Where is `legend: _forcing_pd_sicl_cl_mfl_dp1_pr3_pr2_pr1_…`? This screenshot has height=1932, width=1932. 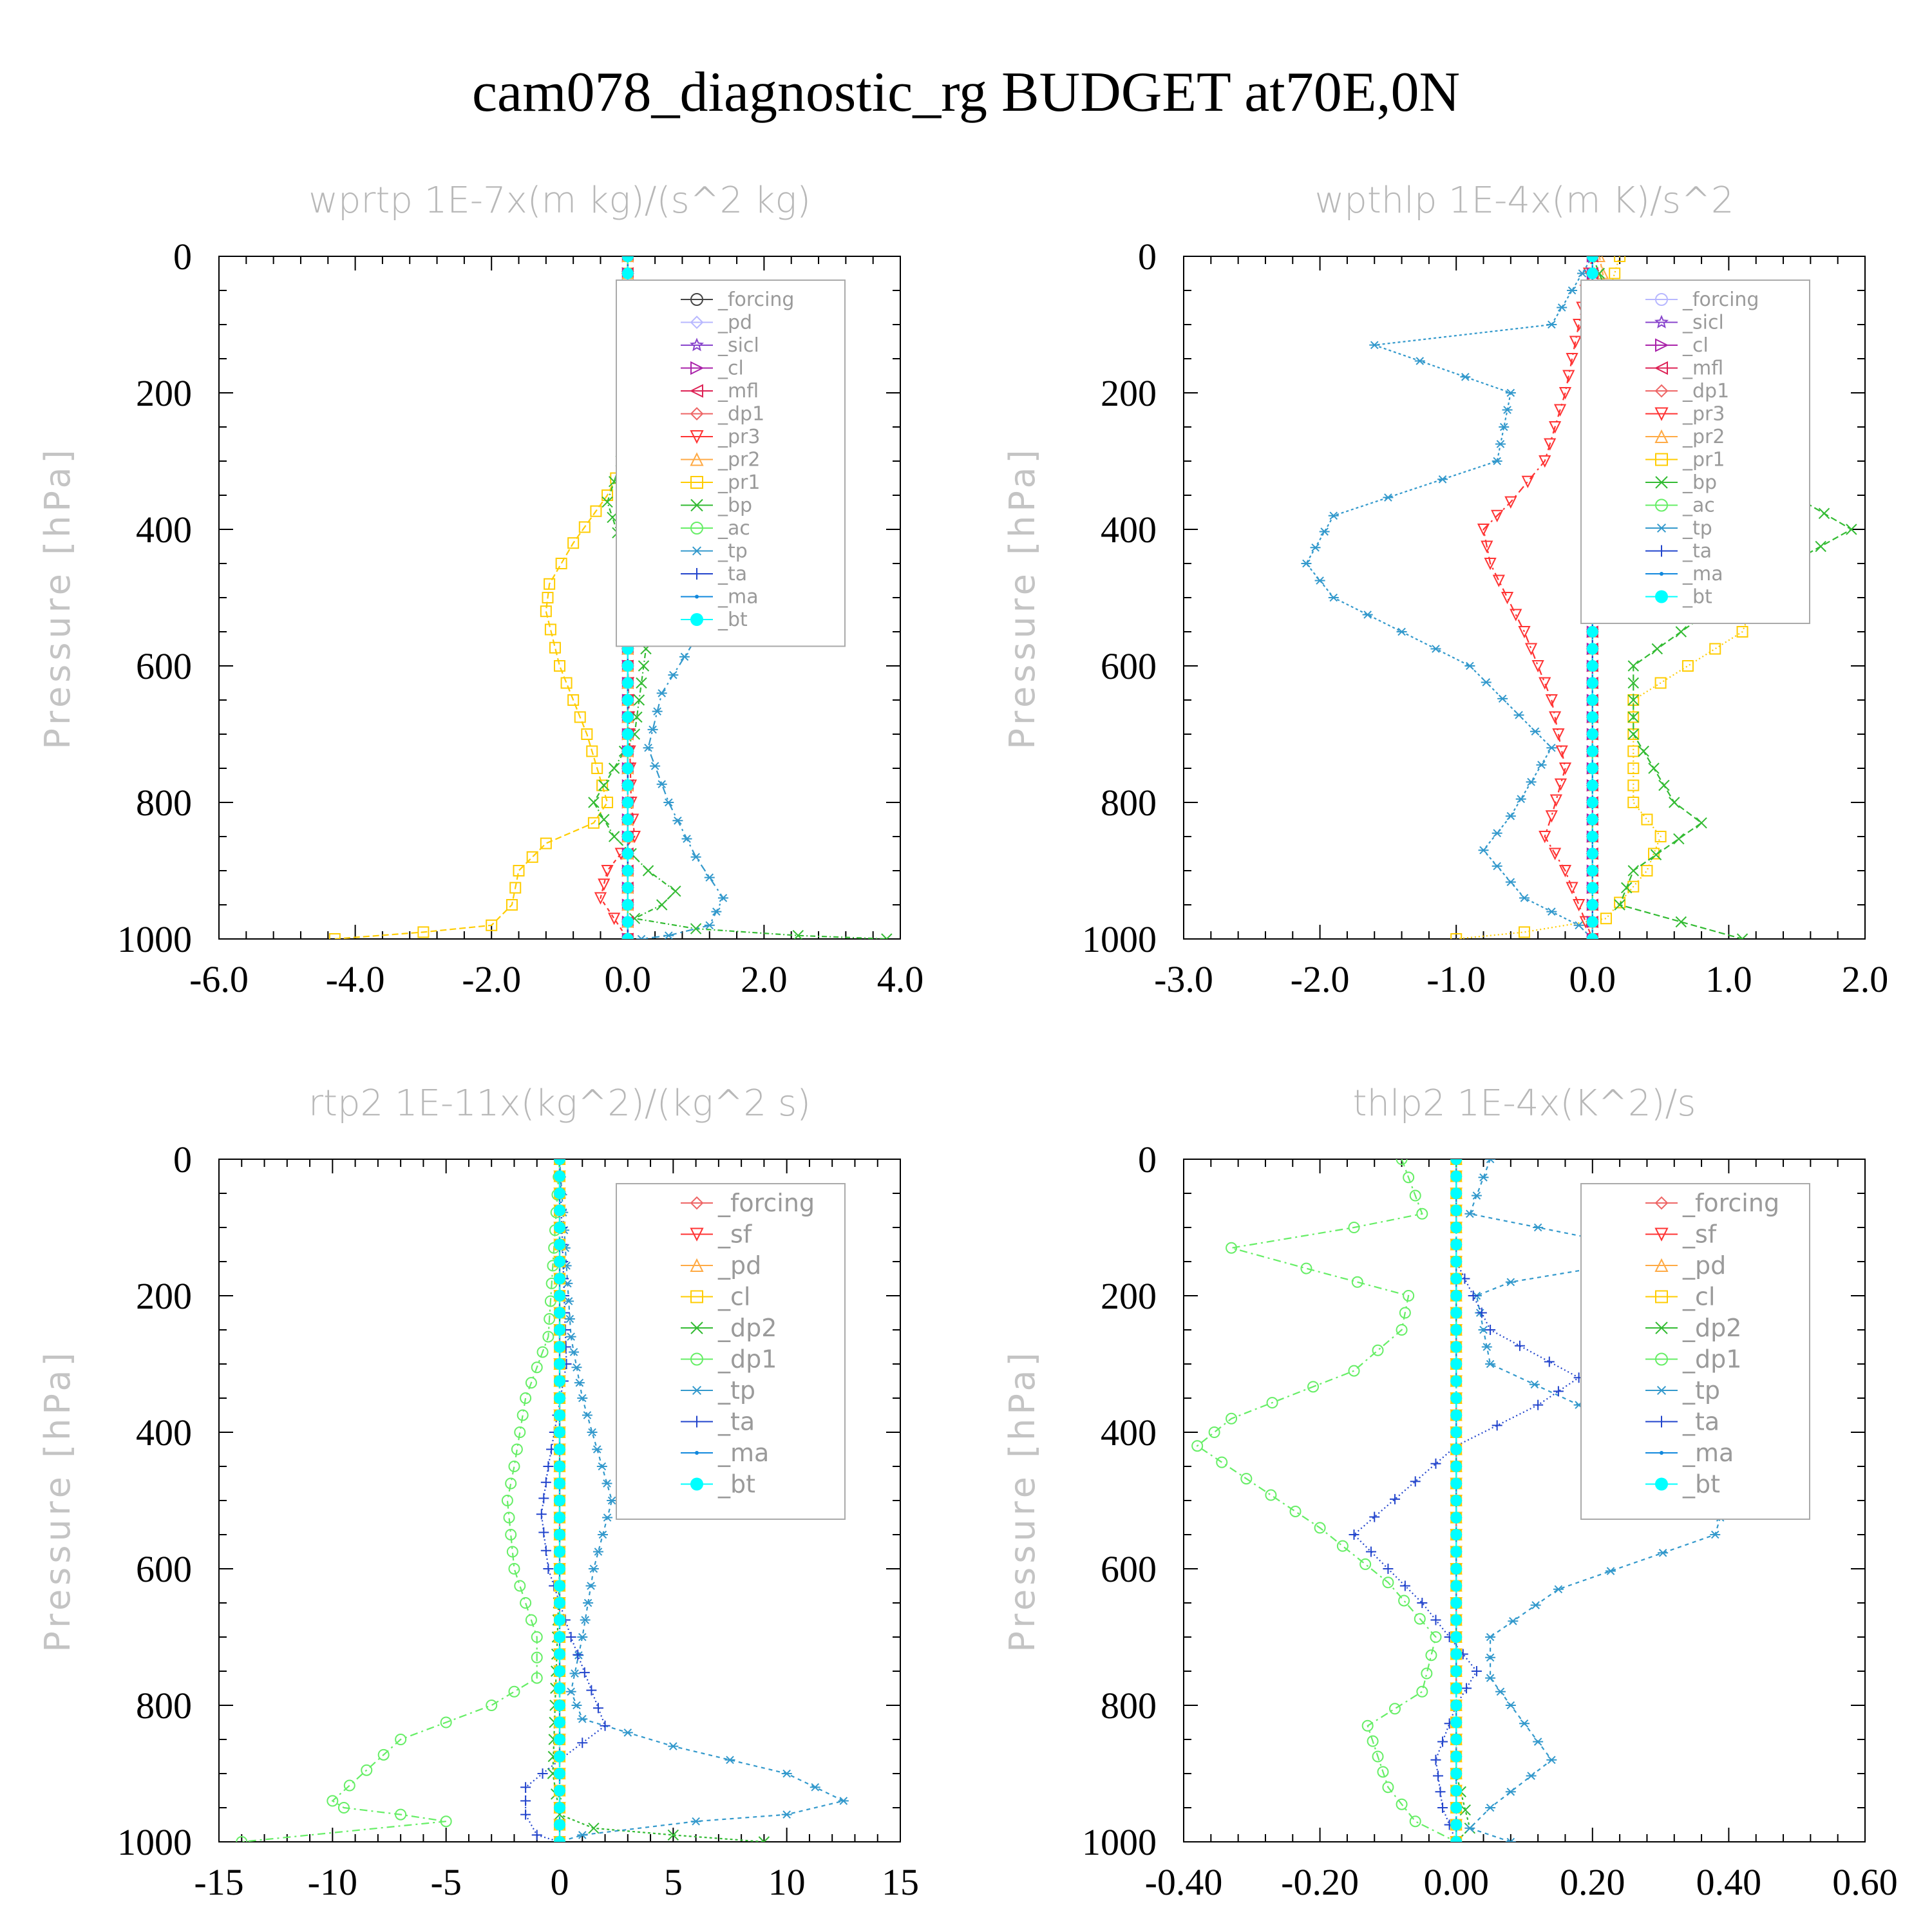 legend: _forcing_pd_sicl_cl_mfl_dp1_pr3_pr2_pr1_… is located at coordinates (731, 463).